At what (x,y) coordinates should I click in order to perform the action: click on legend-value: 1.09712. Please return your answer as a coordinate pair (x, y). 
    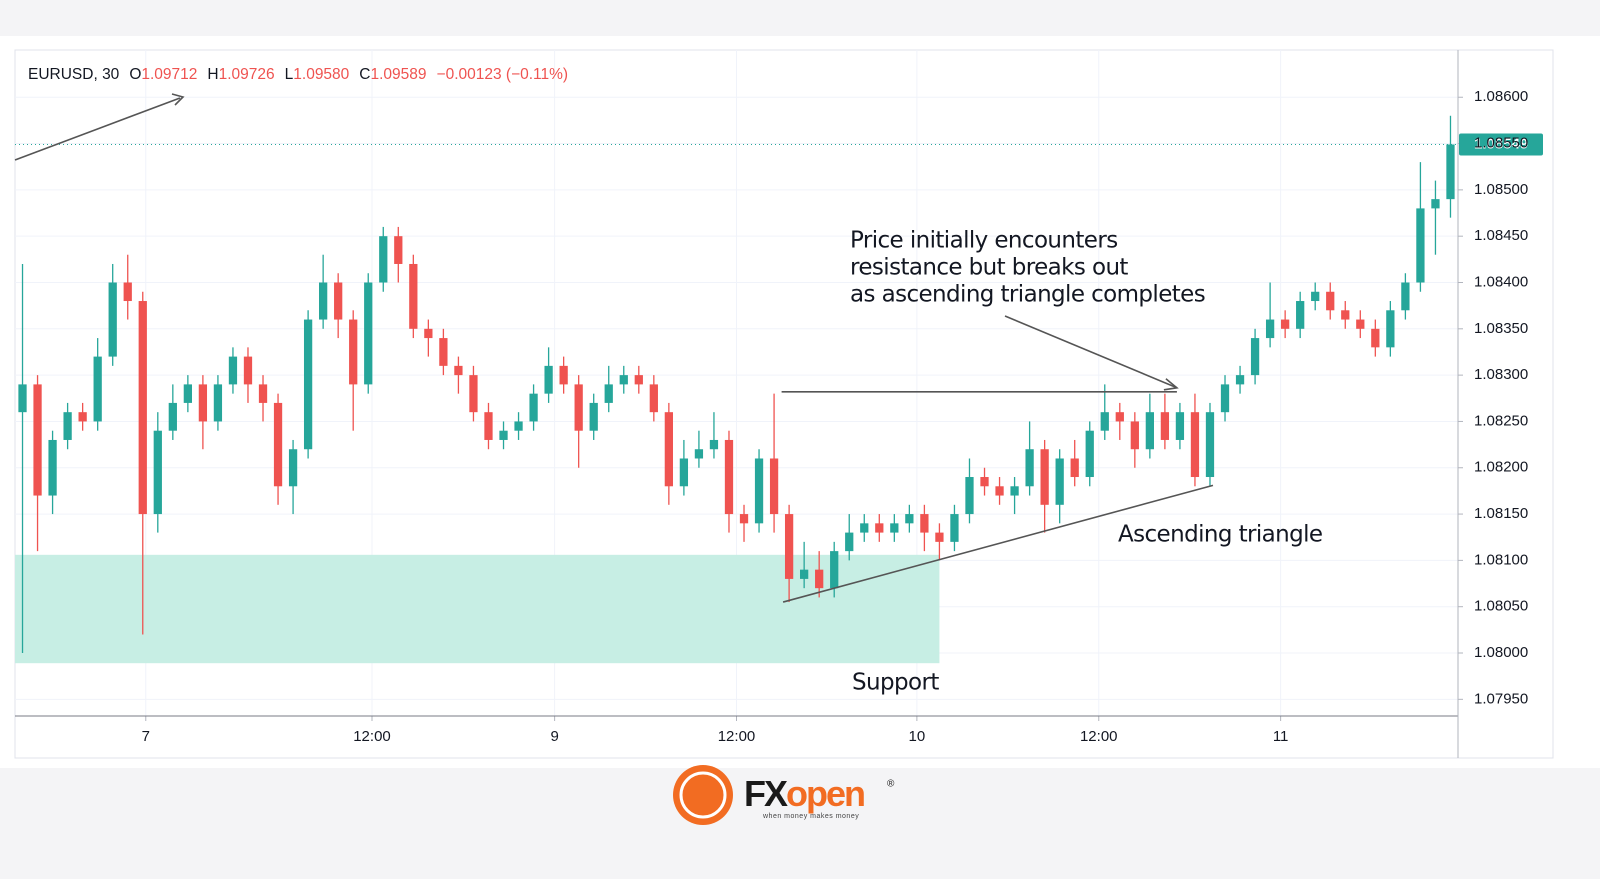
    Looking at the image, I should click on (169, 74).